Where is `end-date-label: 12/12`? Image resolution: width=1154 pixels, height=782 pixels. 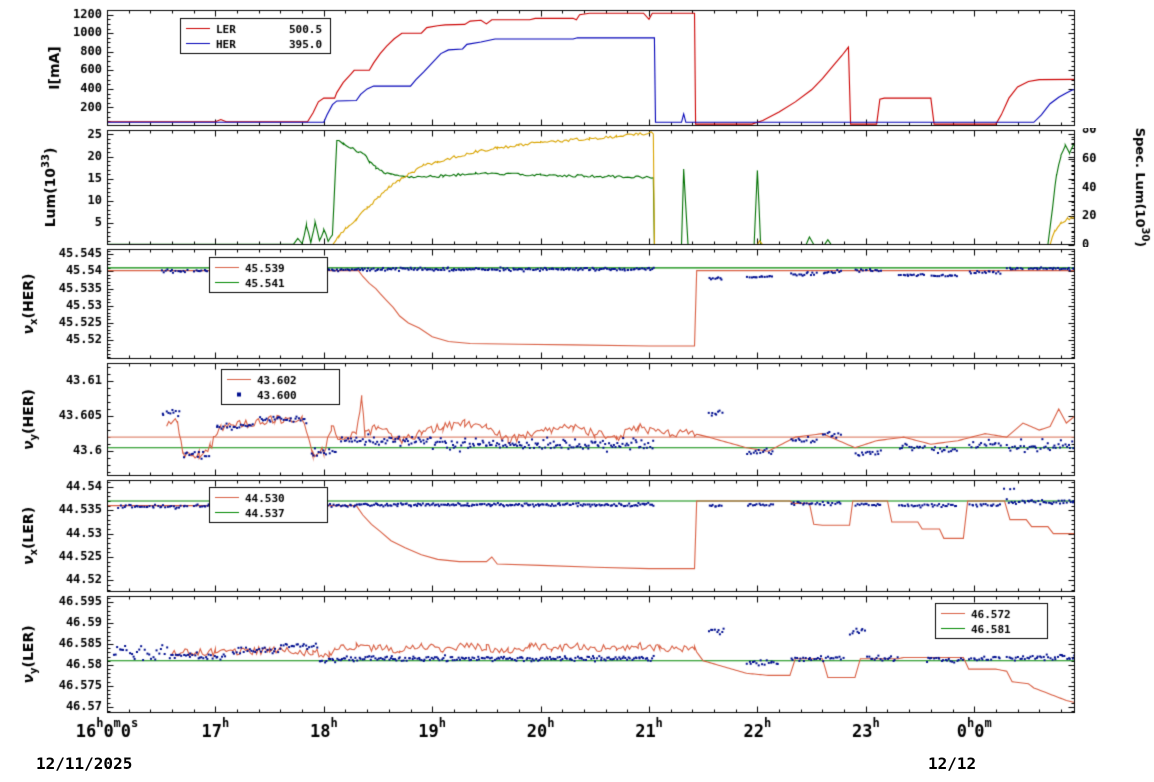 end-date-label: 12/12 is located at coordinates (952, 763).